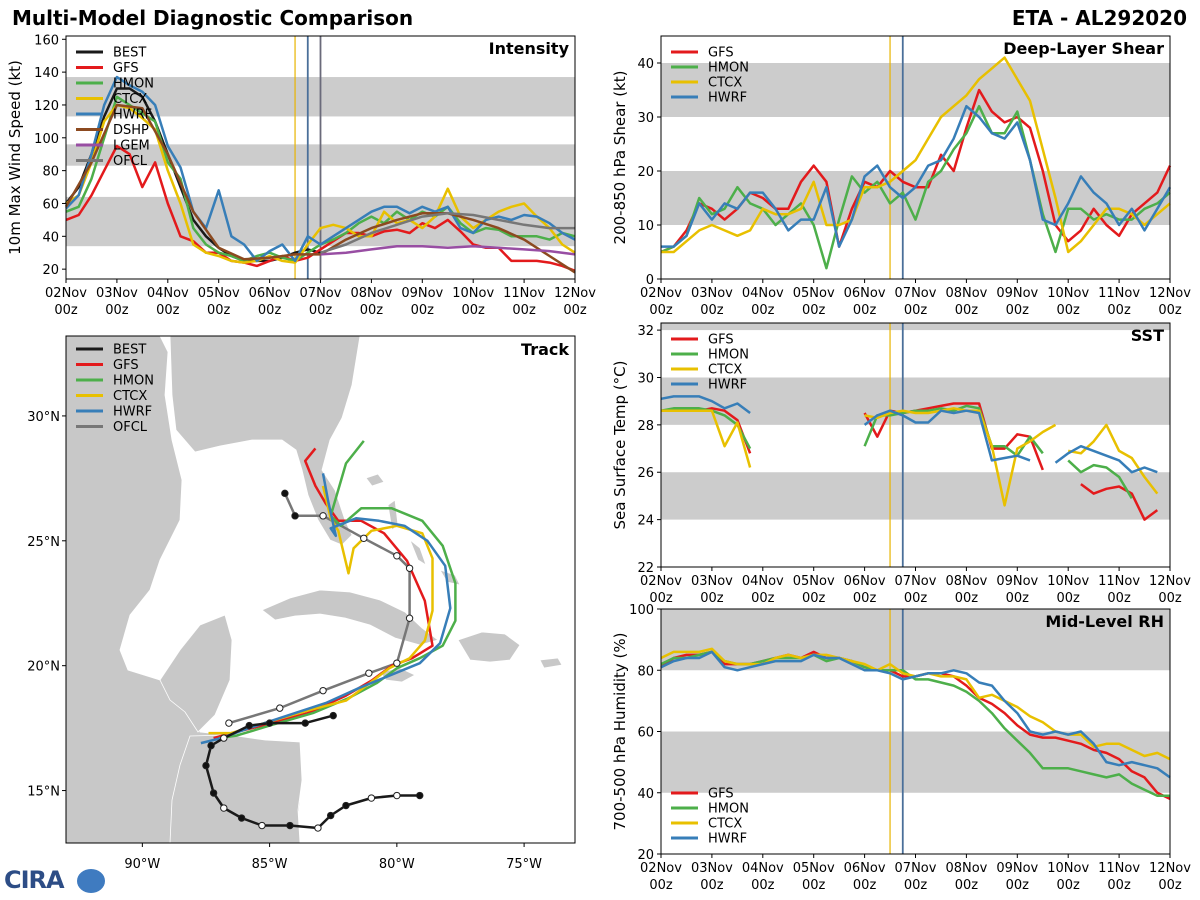 The width and height of the screenshot is (1200, 900). What do you see at coordinates (34, 880) in the screenshot?
I see `logo-text: CIRA` at bounding box center [34, 880].